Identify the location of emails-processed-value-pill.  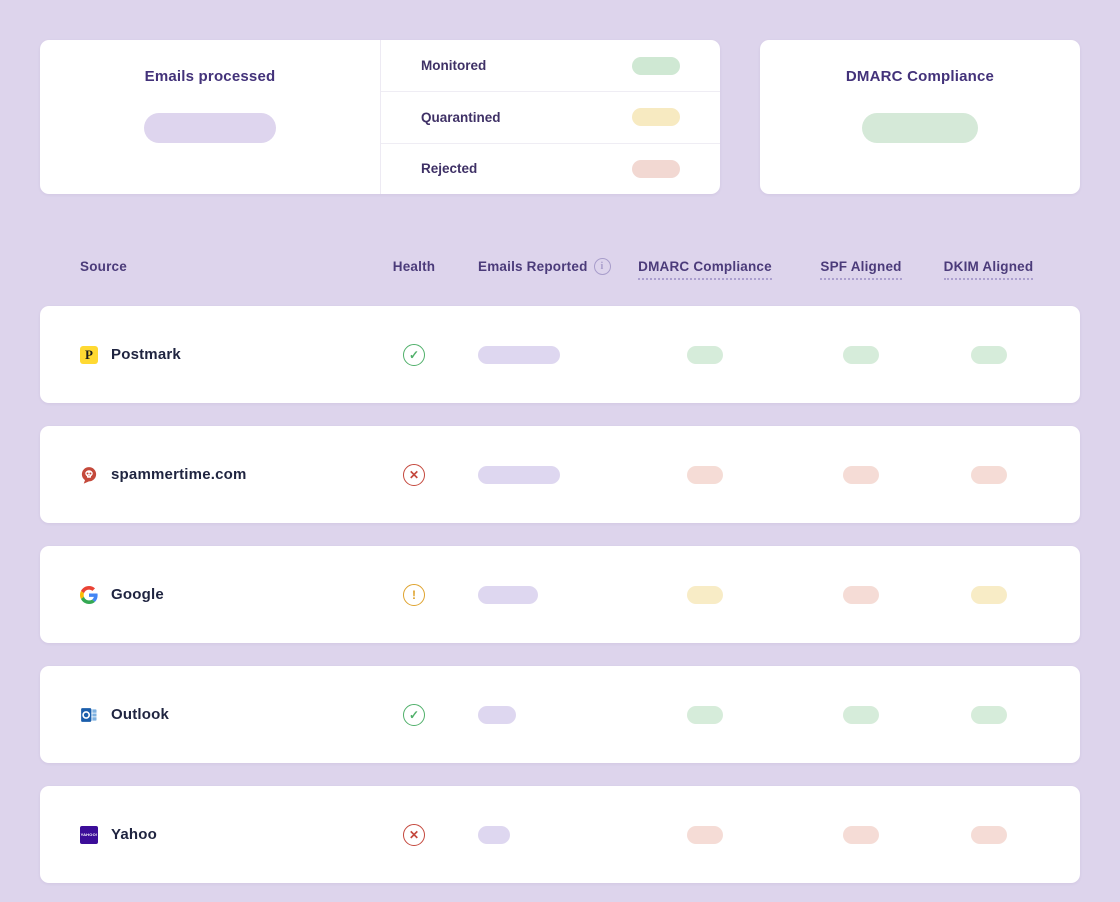
(210, 128).